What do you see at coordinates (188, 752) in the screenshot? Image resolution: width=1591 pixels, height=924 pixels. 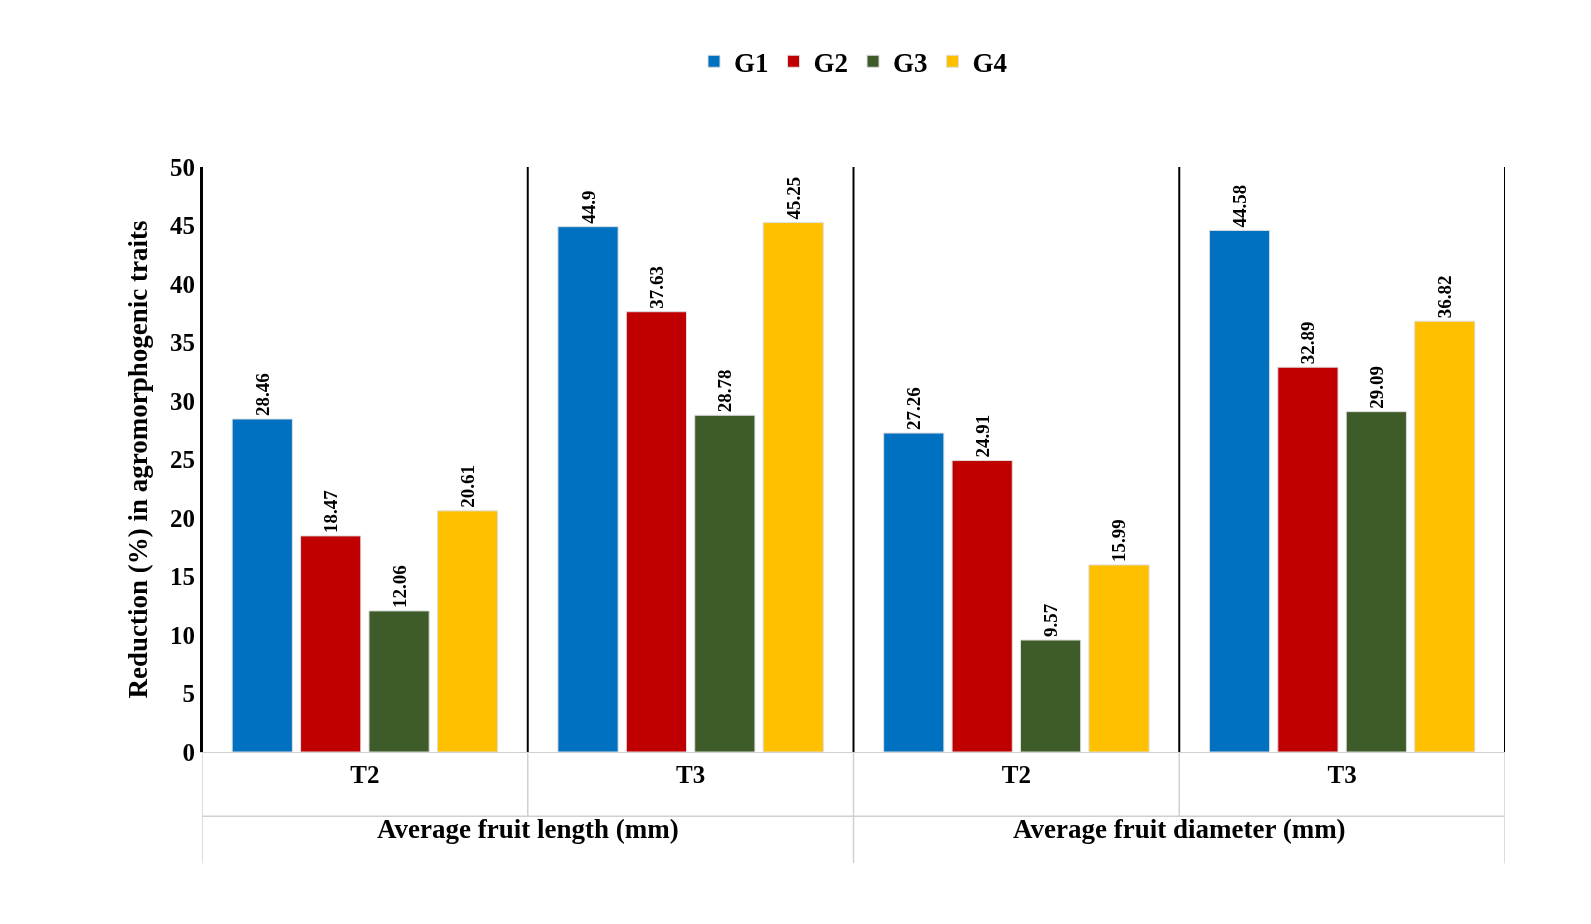 I see `y-tick-label: 0` at bounding box center [188, 752].